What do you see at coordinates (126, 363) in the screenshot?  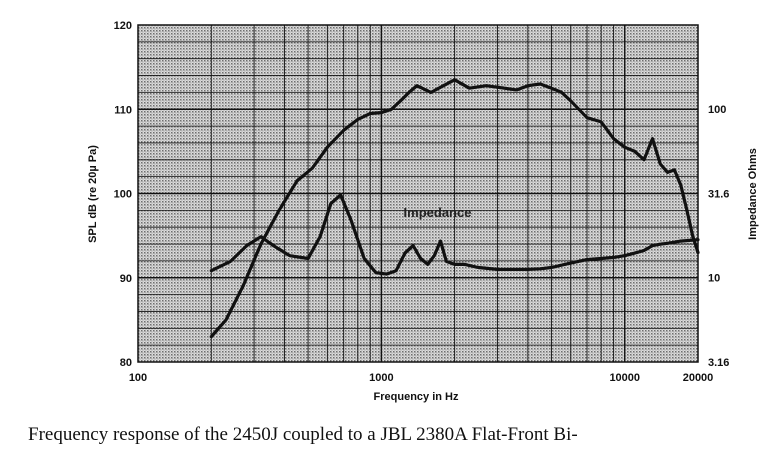 I see `y-tick-label: 80` at bounding box center [126, 363].